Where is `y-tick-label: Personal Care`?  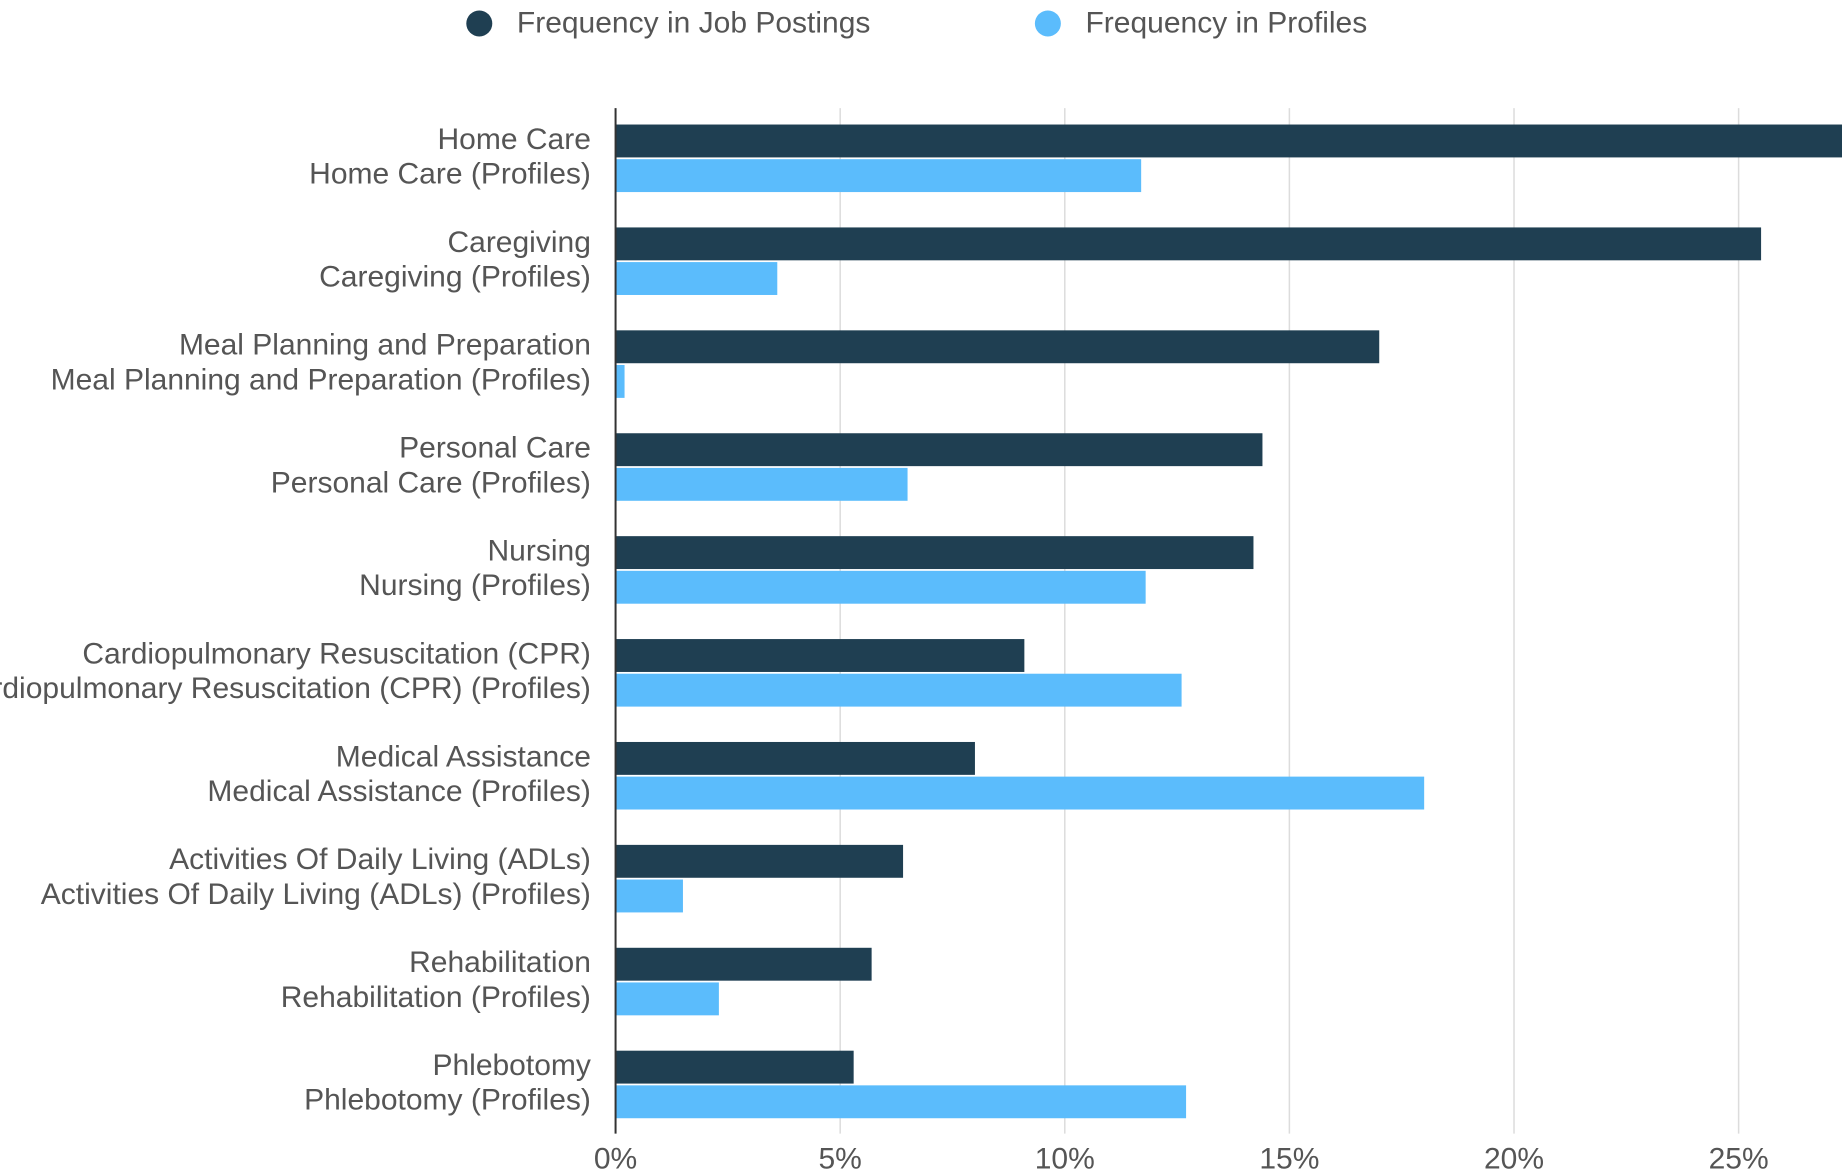 y-tick-label: Personal Care is located at coordinates (495, 448).